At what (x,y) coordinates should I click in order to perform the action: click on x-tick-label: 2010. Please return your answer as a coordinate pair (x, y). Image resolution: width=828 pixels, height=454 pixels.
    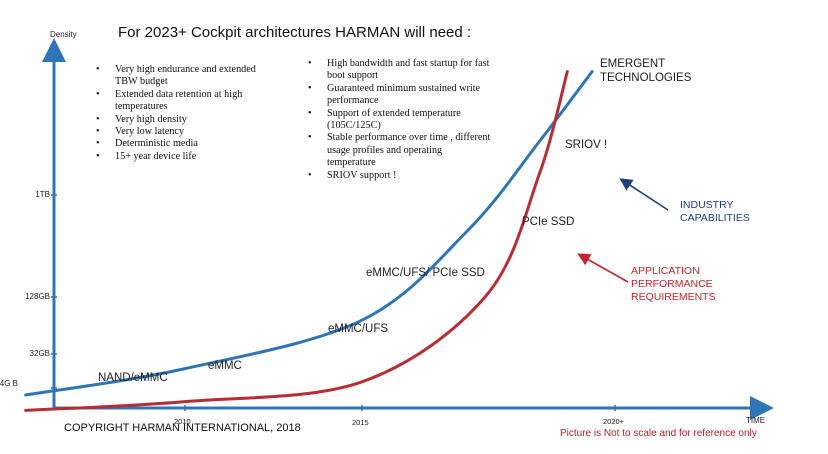
    Looking at the image, I should click on (182, 421).